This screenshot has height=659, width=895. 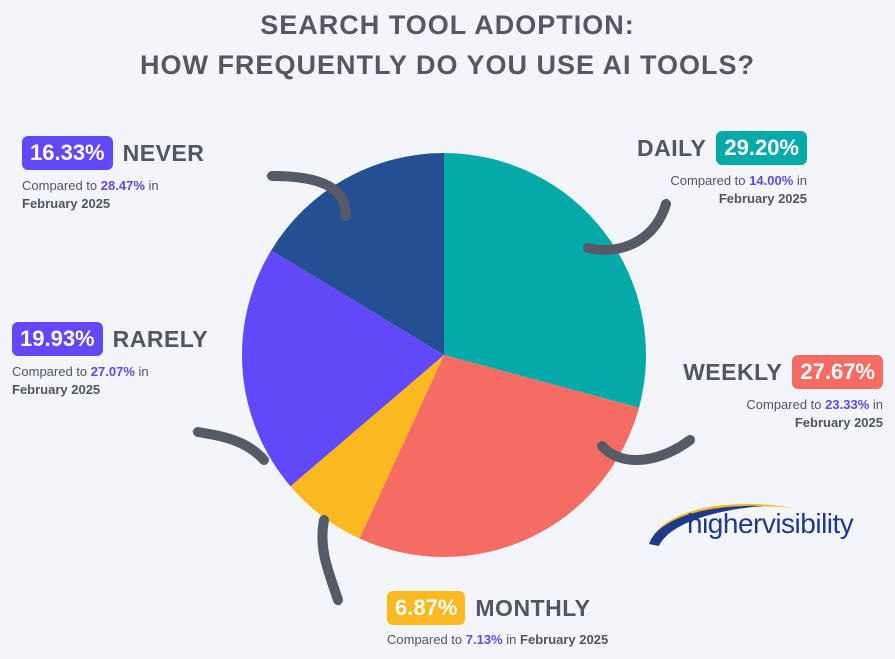 What do you see at coordinates (545, 280) in the screenshot?
I see `pie-slice-daily` at bounding box center [545, 280].